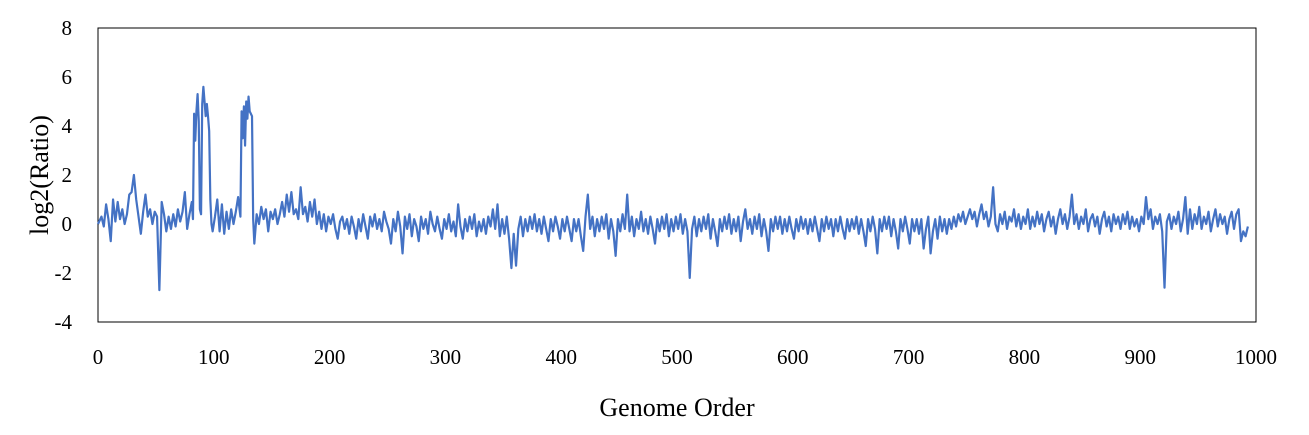 The image size is (1309, 435). What do you see at coordinates (67, 224) in the screenshot?
I see `y-tick-label: 0` at bounding box center [67, 224].